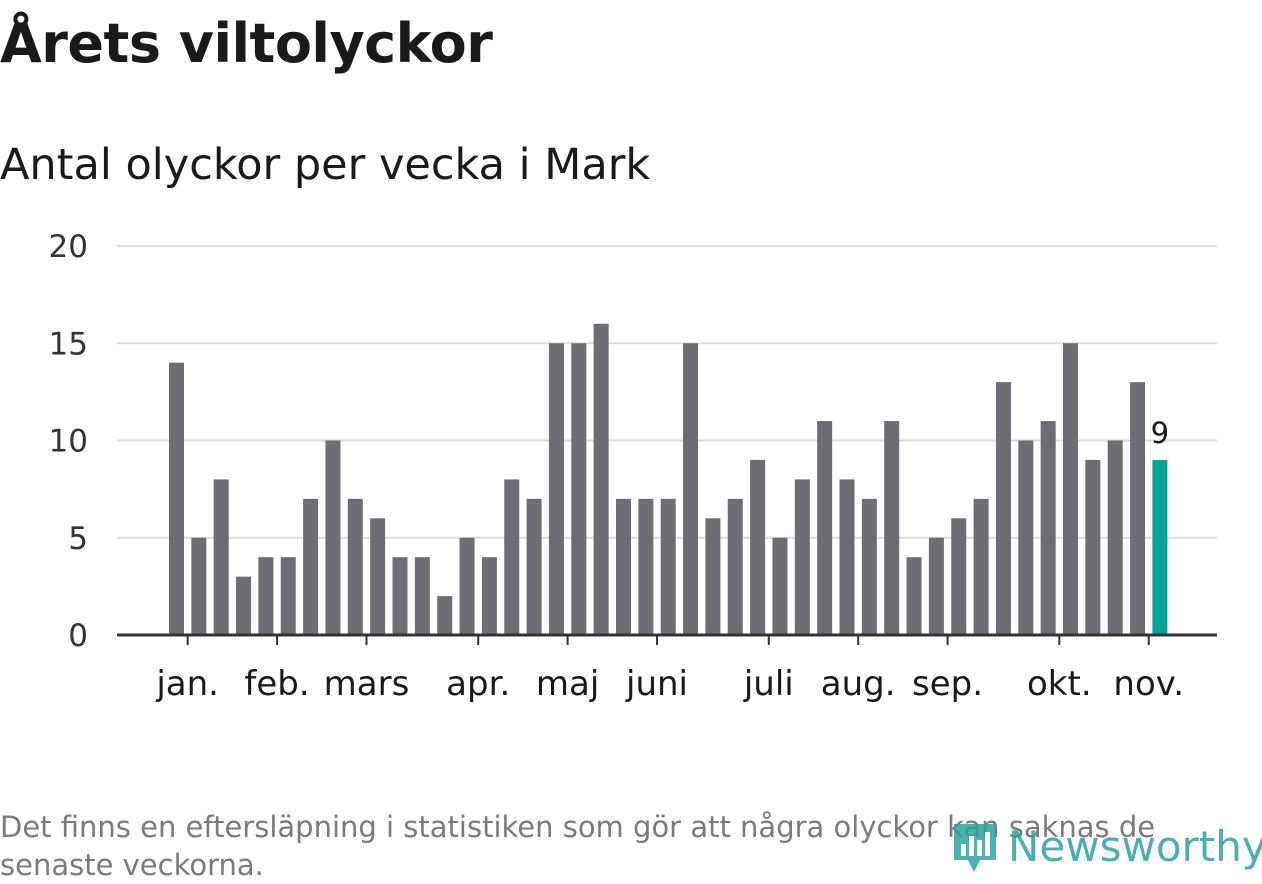 The height and width of the screenshot is (884, 1262). I want to click on y-axis-labels: 0 5 10 15 20, so click(68, 441).